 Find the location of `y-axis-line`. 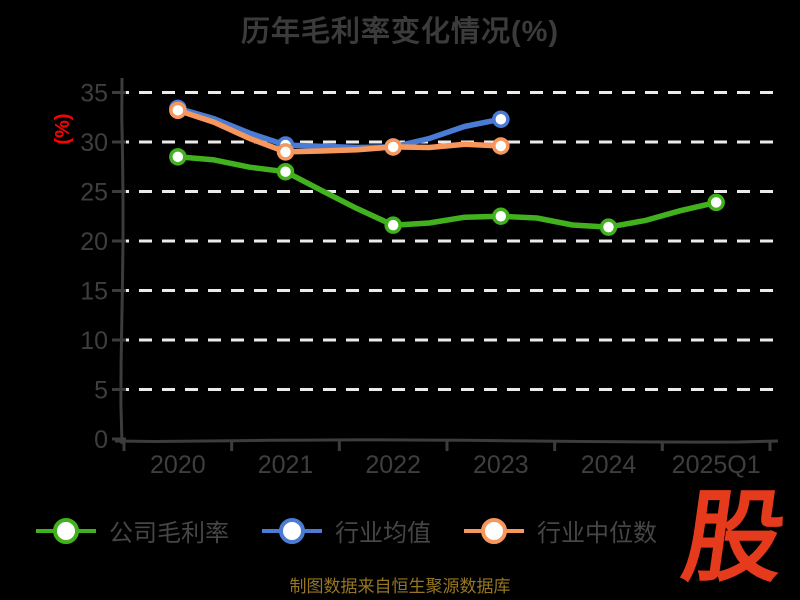

y-axis-line is located at coordinates (122, 261).